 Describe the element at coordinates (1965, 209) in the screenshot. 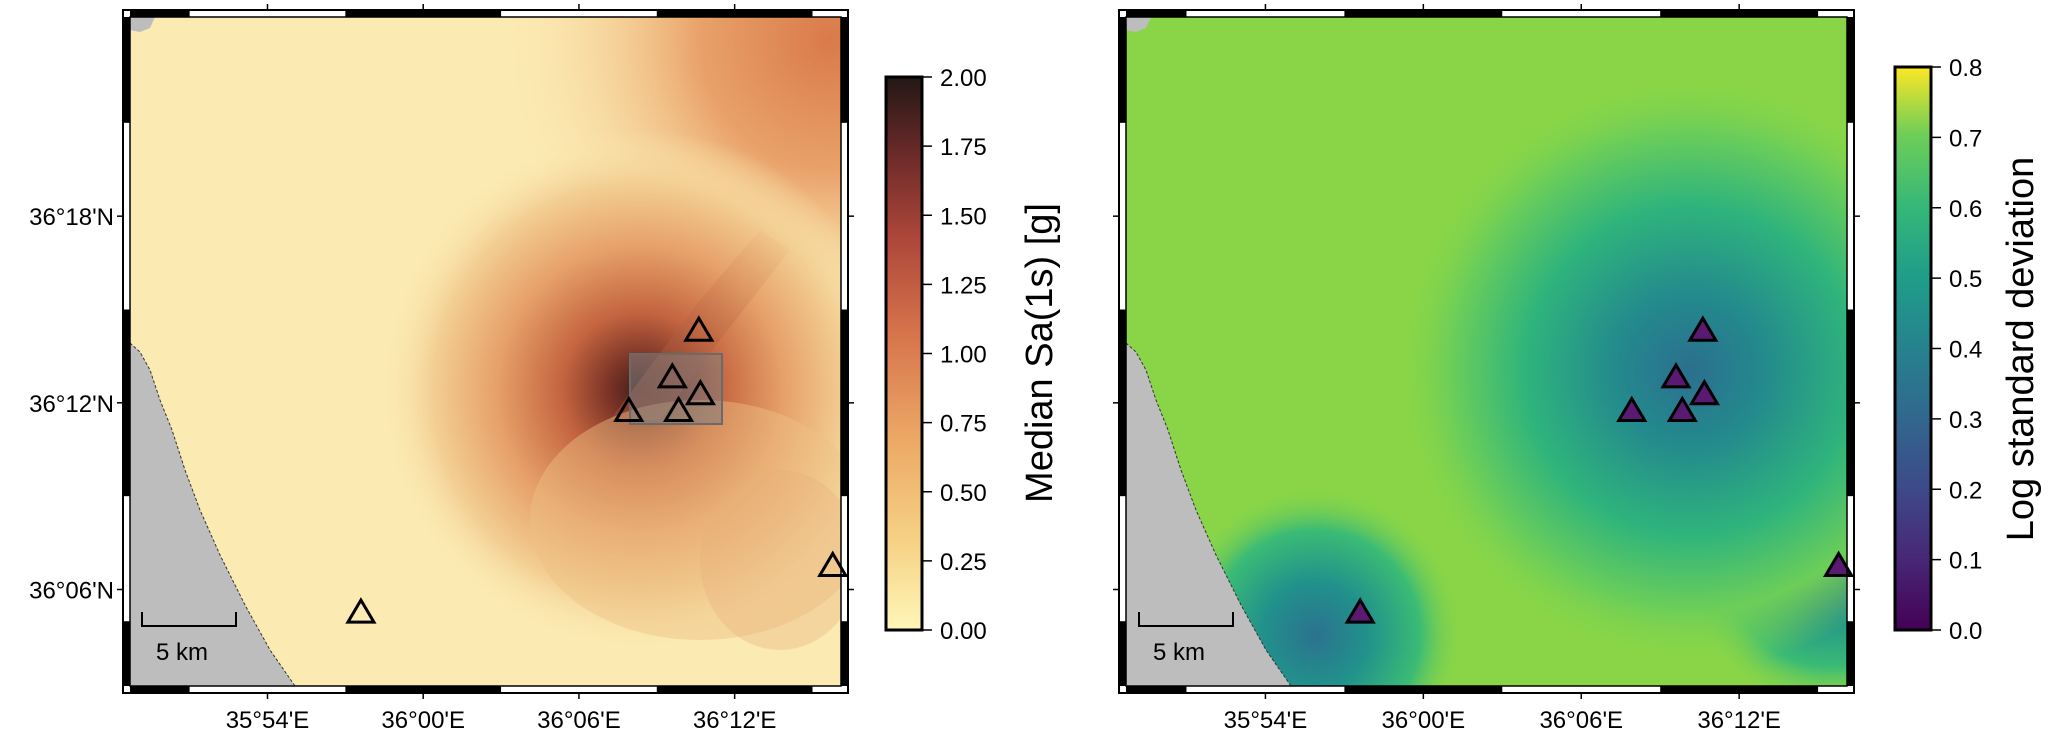

I see `colorbar-tick-label: 0.6` at that location.